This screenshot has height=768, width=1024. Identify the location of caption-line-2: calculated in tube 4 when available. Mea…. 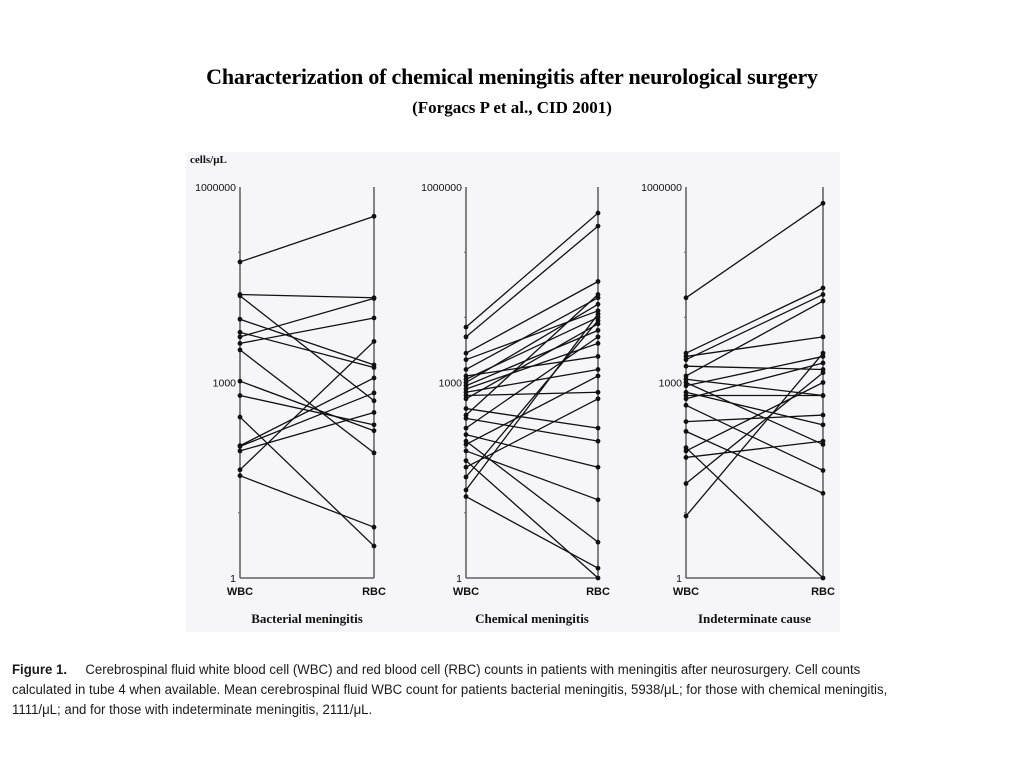
(450, 690).